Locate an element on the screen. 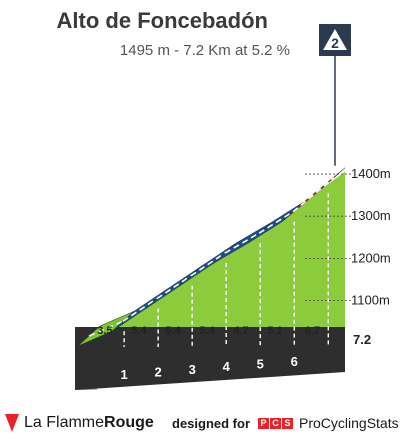 Image resolution: width=405 pixels, height=439 pixels. gradient-label-4: 5.4 is located at coordinates (207, 331).